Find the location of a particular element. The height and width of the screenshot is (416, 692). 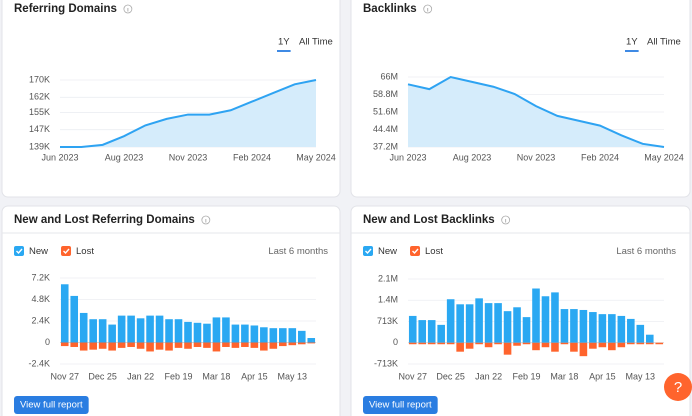

x-tick-label: Jun 2023 is located at coordinates (407, 157).